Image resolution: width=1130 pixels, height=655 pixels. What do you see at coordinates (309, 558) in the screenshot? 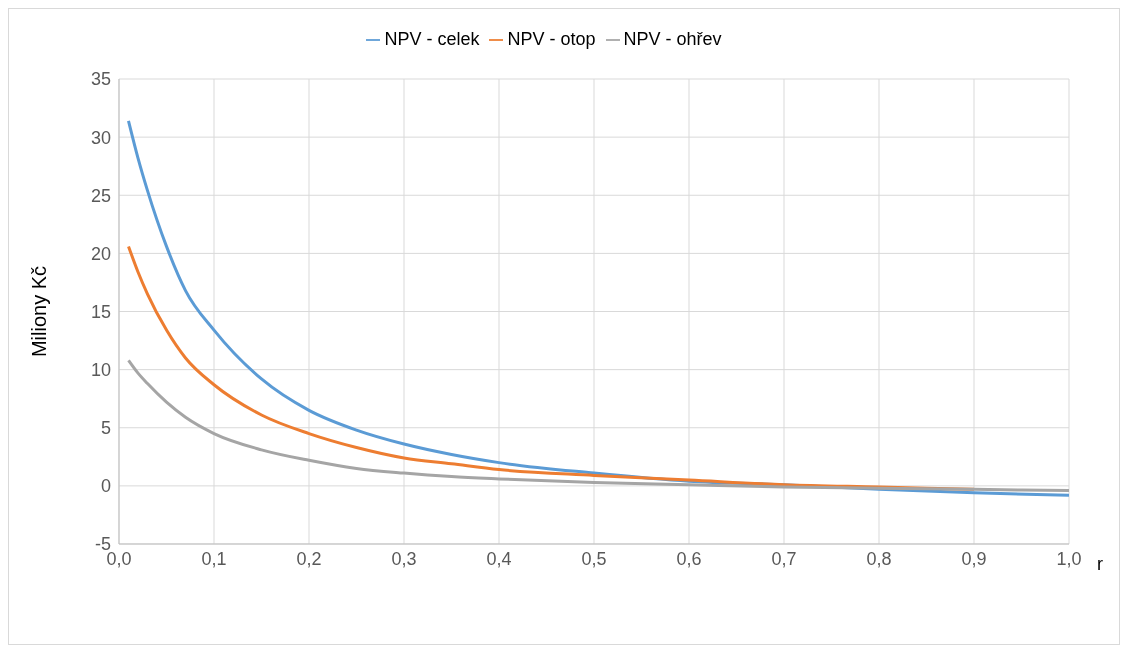
I see `x-tick-label: 0,2` at bounding box center [309, 558].